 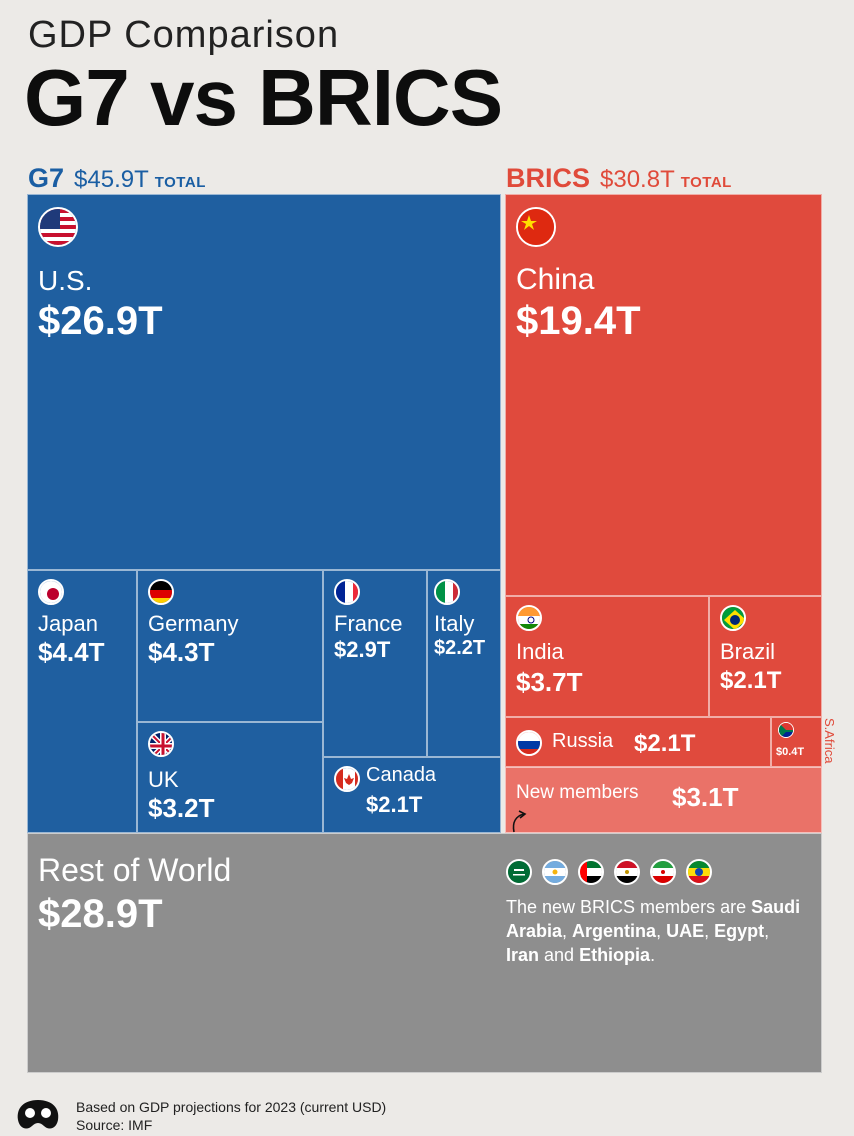 I want to click on tile-value-uk: $3.2T, so click(x=181, y=808).